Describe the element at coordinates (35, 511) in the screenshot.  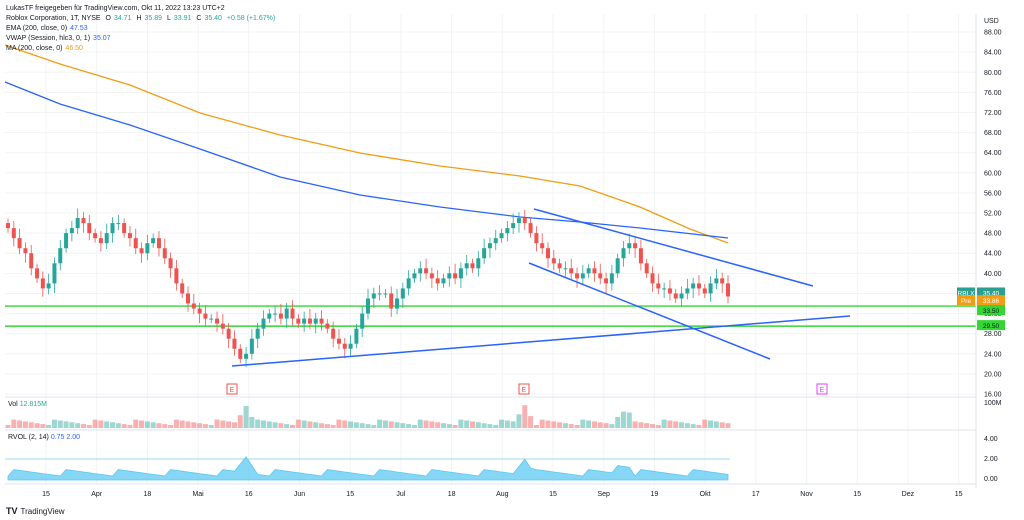
I see `tradingview-brand: TV TradingView` at that location.